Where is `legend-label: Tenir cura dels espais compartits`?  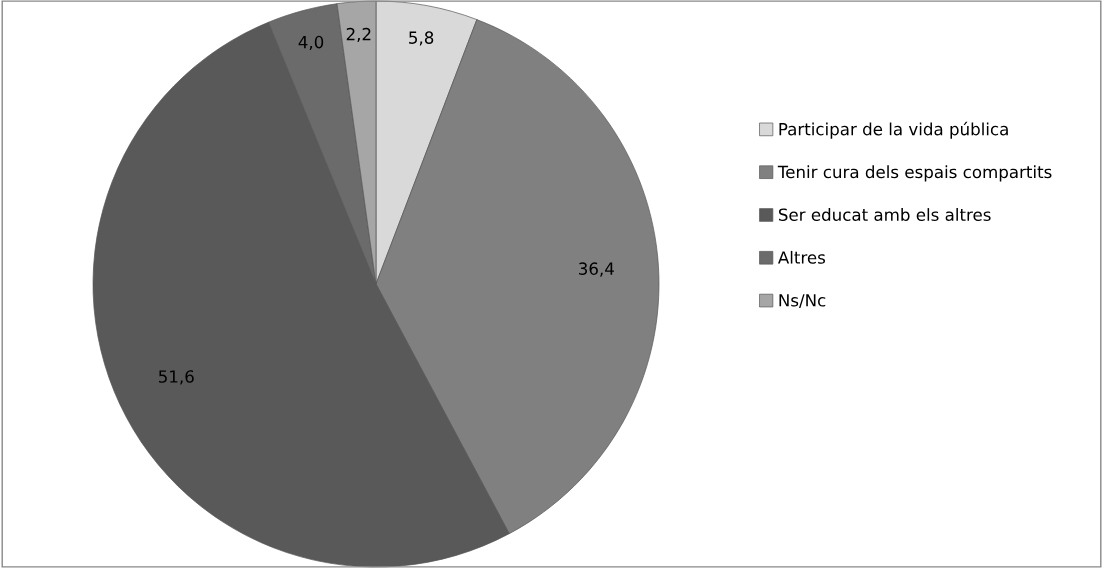 legend-label: Tenir cura dels espais compartits is located at coordinates (914, 173).